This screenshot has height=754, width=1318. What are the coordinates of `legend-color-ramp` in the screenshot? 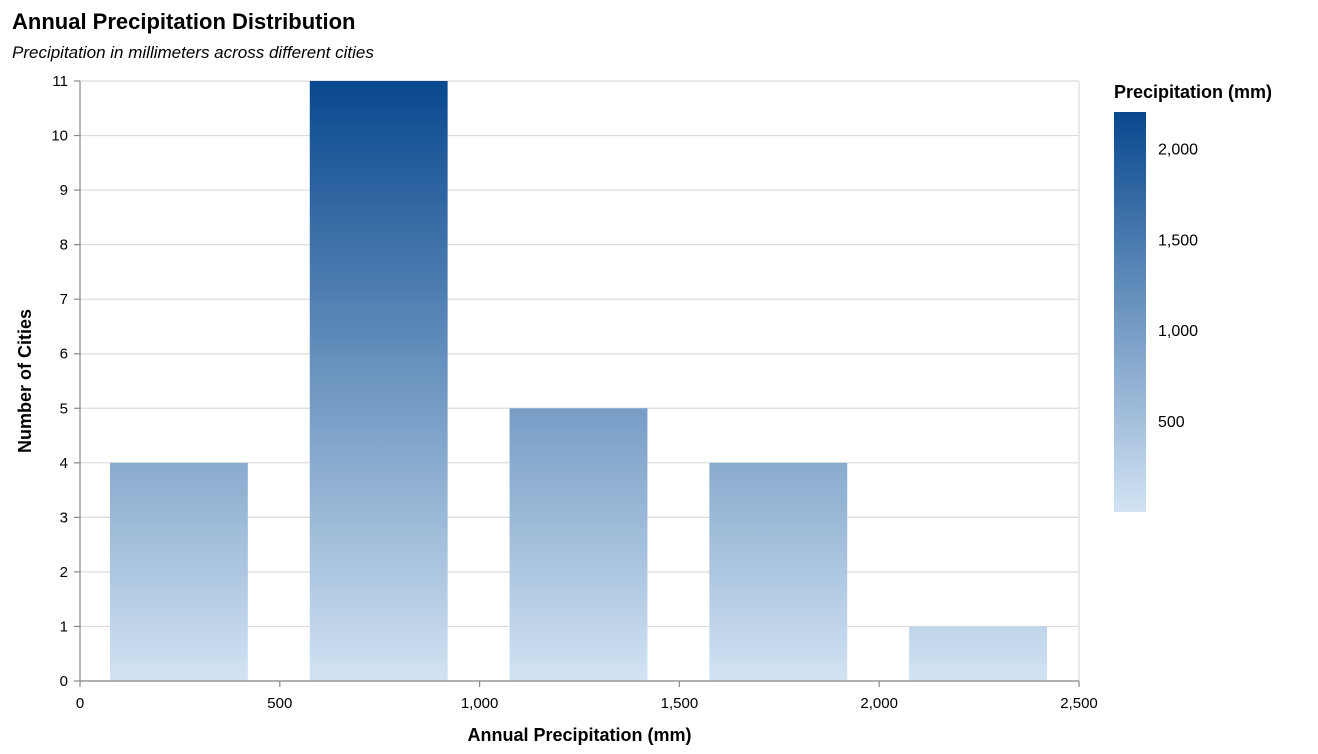 It's located at (1130, 312).